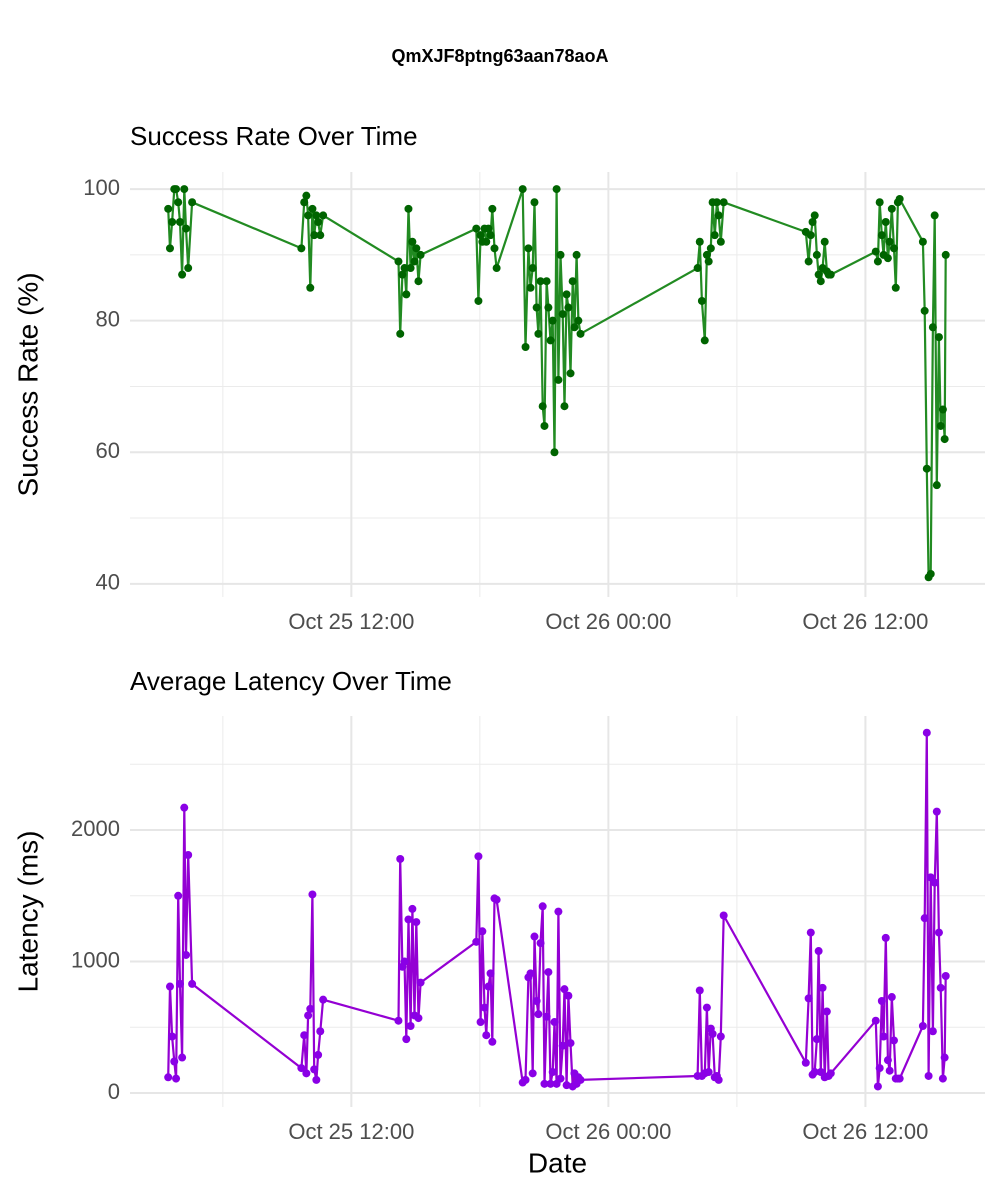 This screenshot has width=1000, height=1200. What do you see at coordinates (108, 582) in the screenshot?
I see `y-tick-label: 40` at bounding box center [108, 582].